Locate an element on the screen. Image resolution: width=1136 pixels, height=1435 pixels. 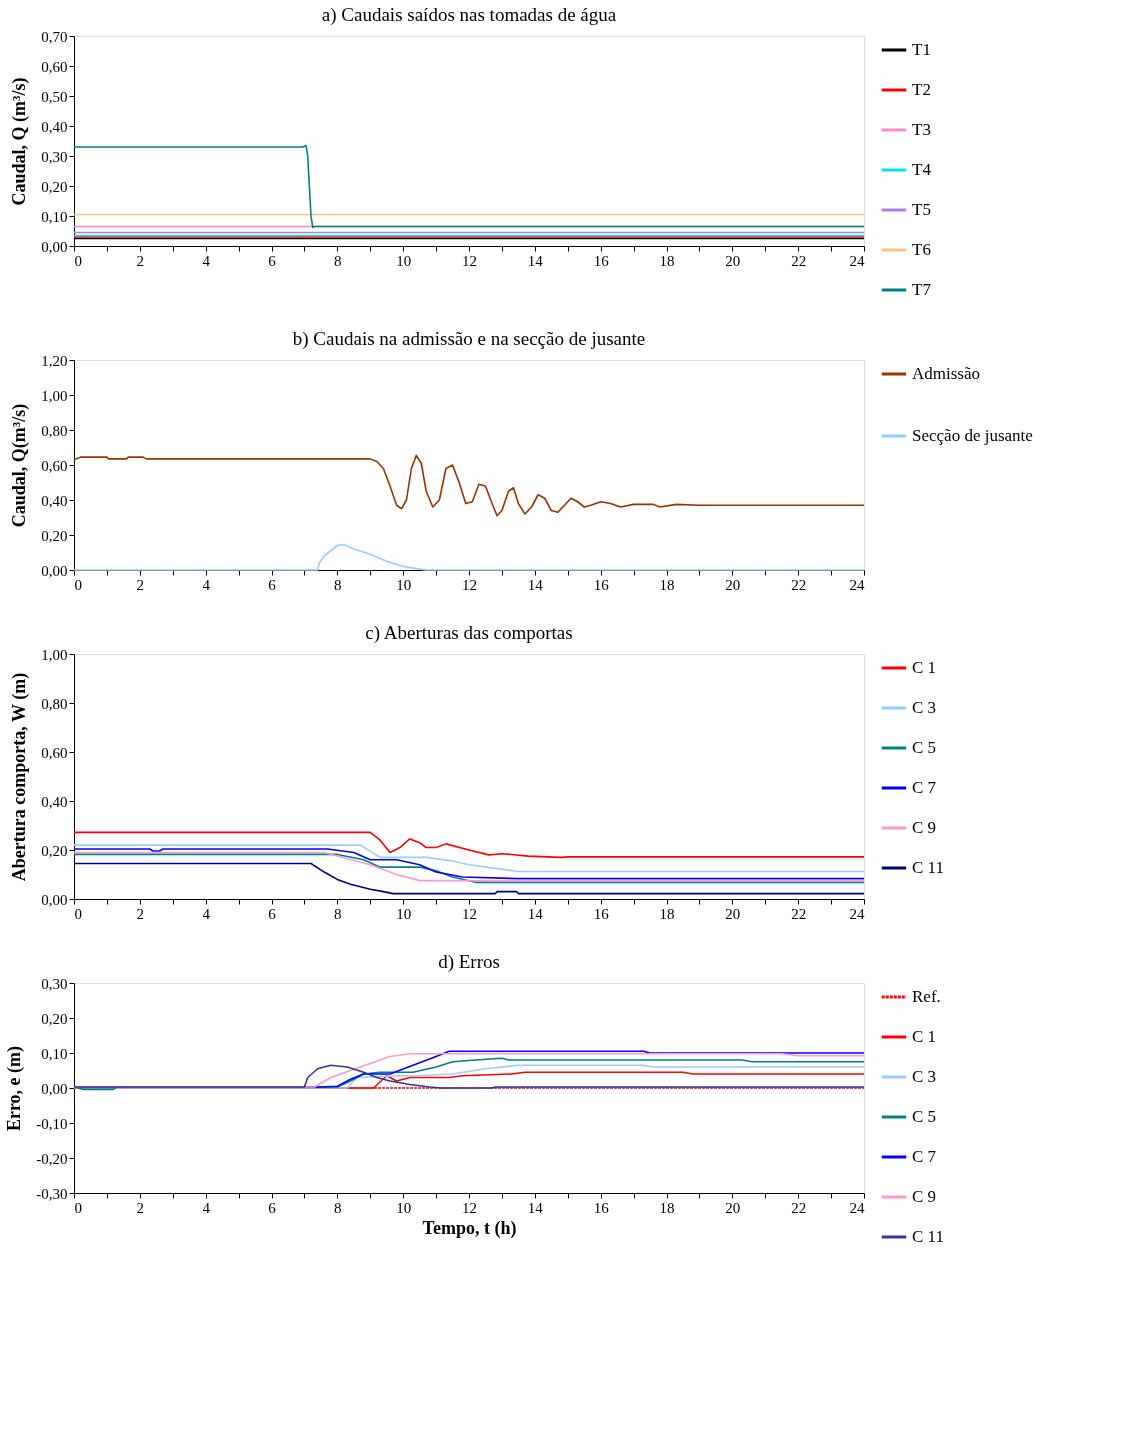
legend-label: T1 is located at coordinates (921, 49).